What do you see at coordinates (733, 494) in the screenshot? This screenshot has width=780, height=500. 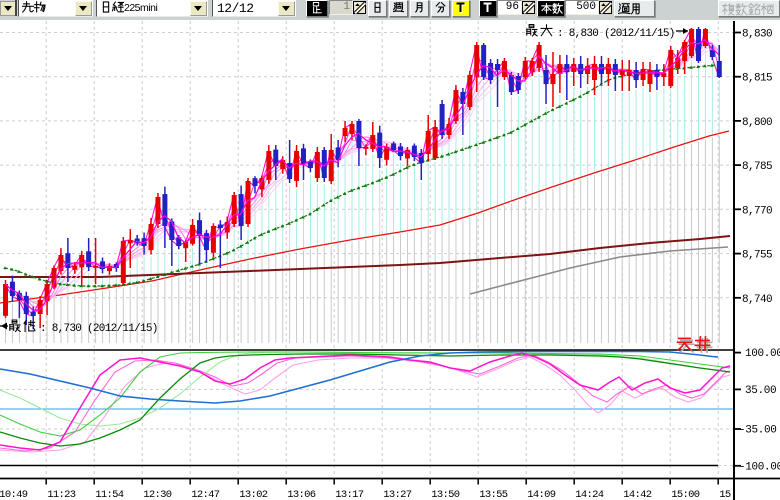 I see `svg-text: 15:10` at bounding box center [733, 494].